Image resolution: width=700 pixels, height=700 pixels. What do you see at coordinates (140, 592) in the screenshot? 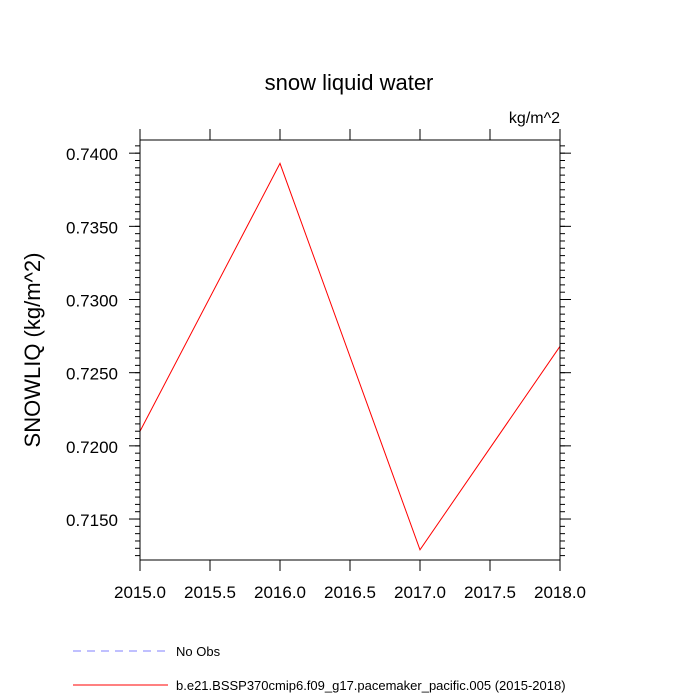
I see `x-tick-label: 2015.0` at bounding box center [140, 592].